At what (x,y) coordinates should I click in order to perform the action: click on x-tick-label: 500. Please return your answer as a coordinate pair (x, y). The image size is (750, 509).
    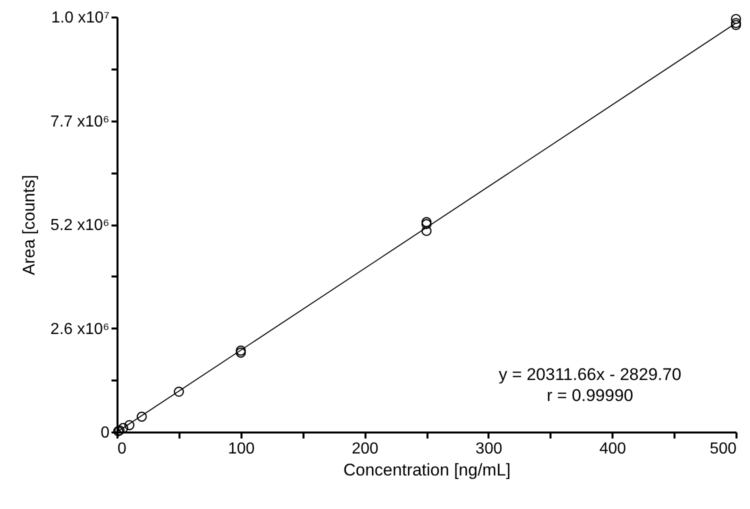
    Looking at the image, I should click on (723, 449).